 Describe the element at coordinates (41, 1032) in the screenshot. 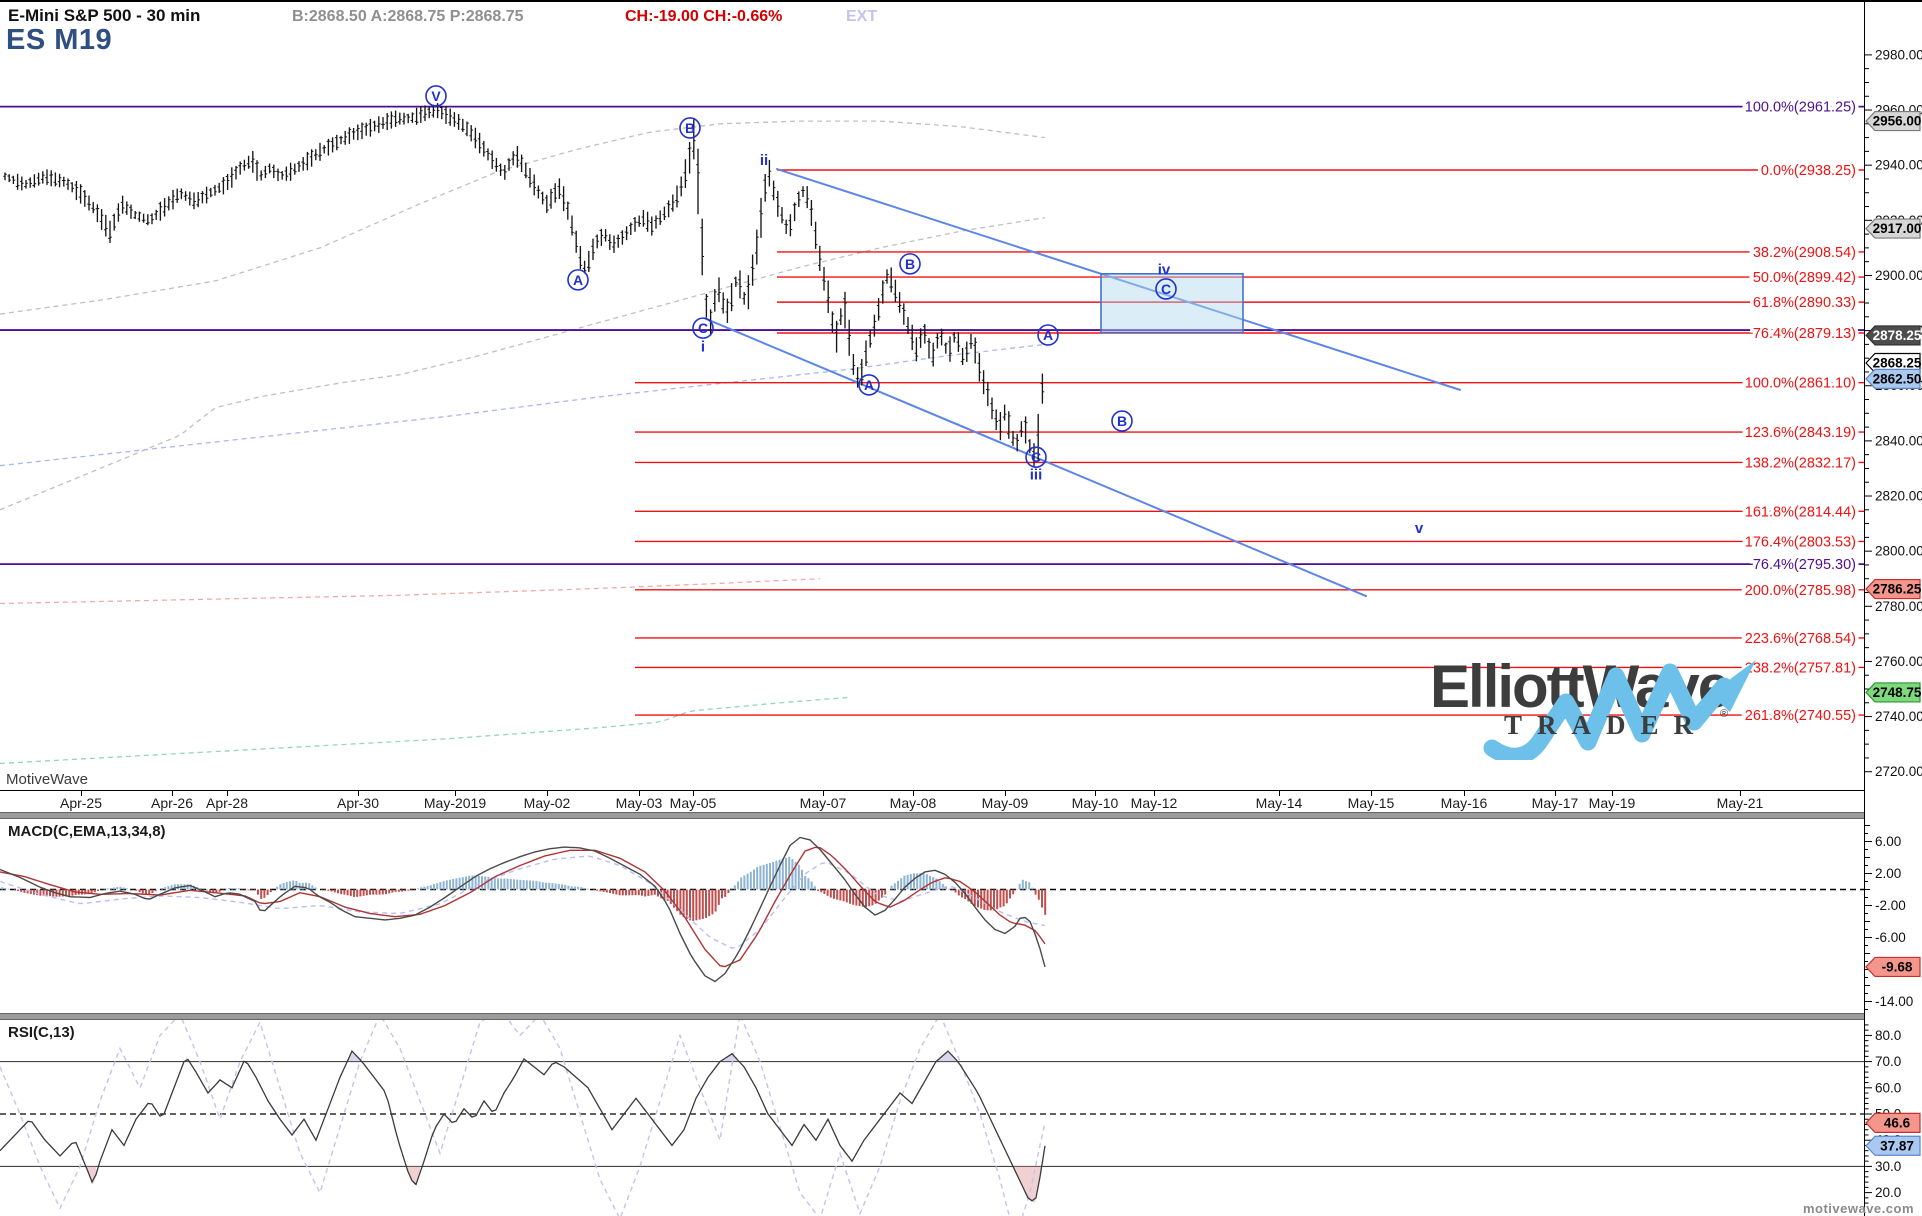

I see `rsi-study-label: RSI(C,13)` at that location.